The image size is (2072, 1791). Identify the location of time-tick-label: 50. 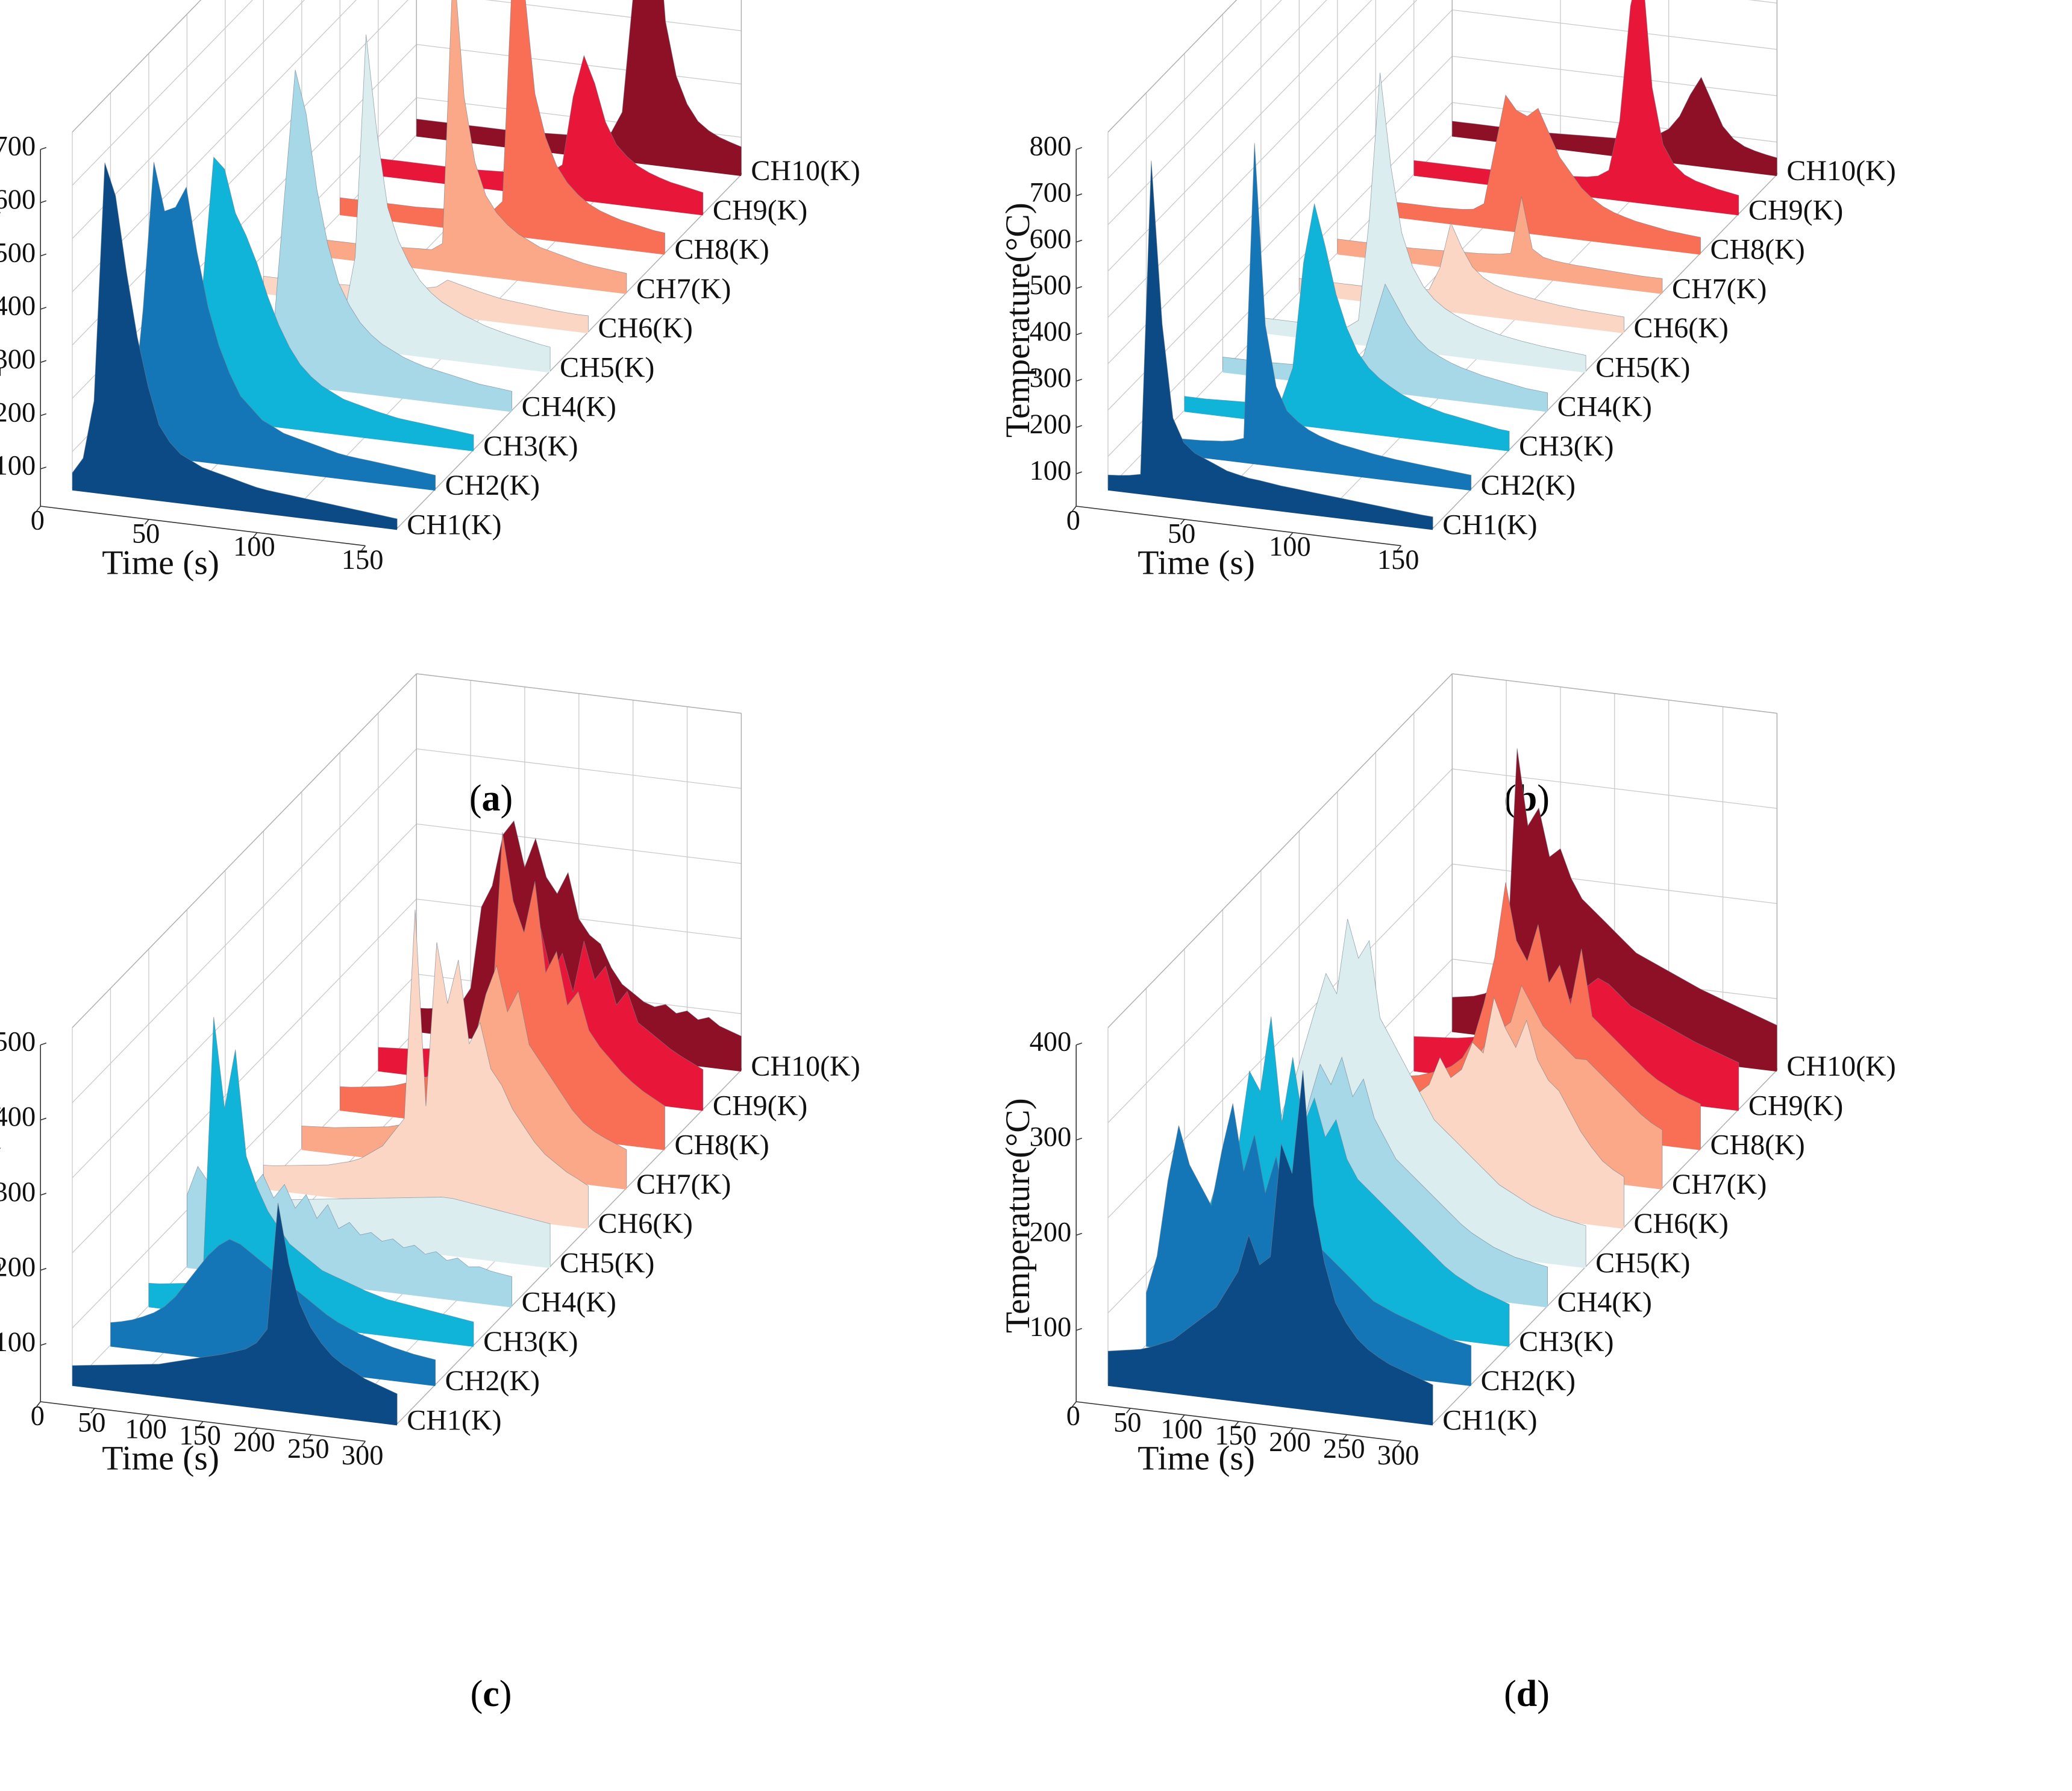
(1127, 1423).